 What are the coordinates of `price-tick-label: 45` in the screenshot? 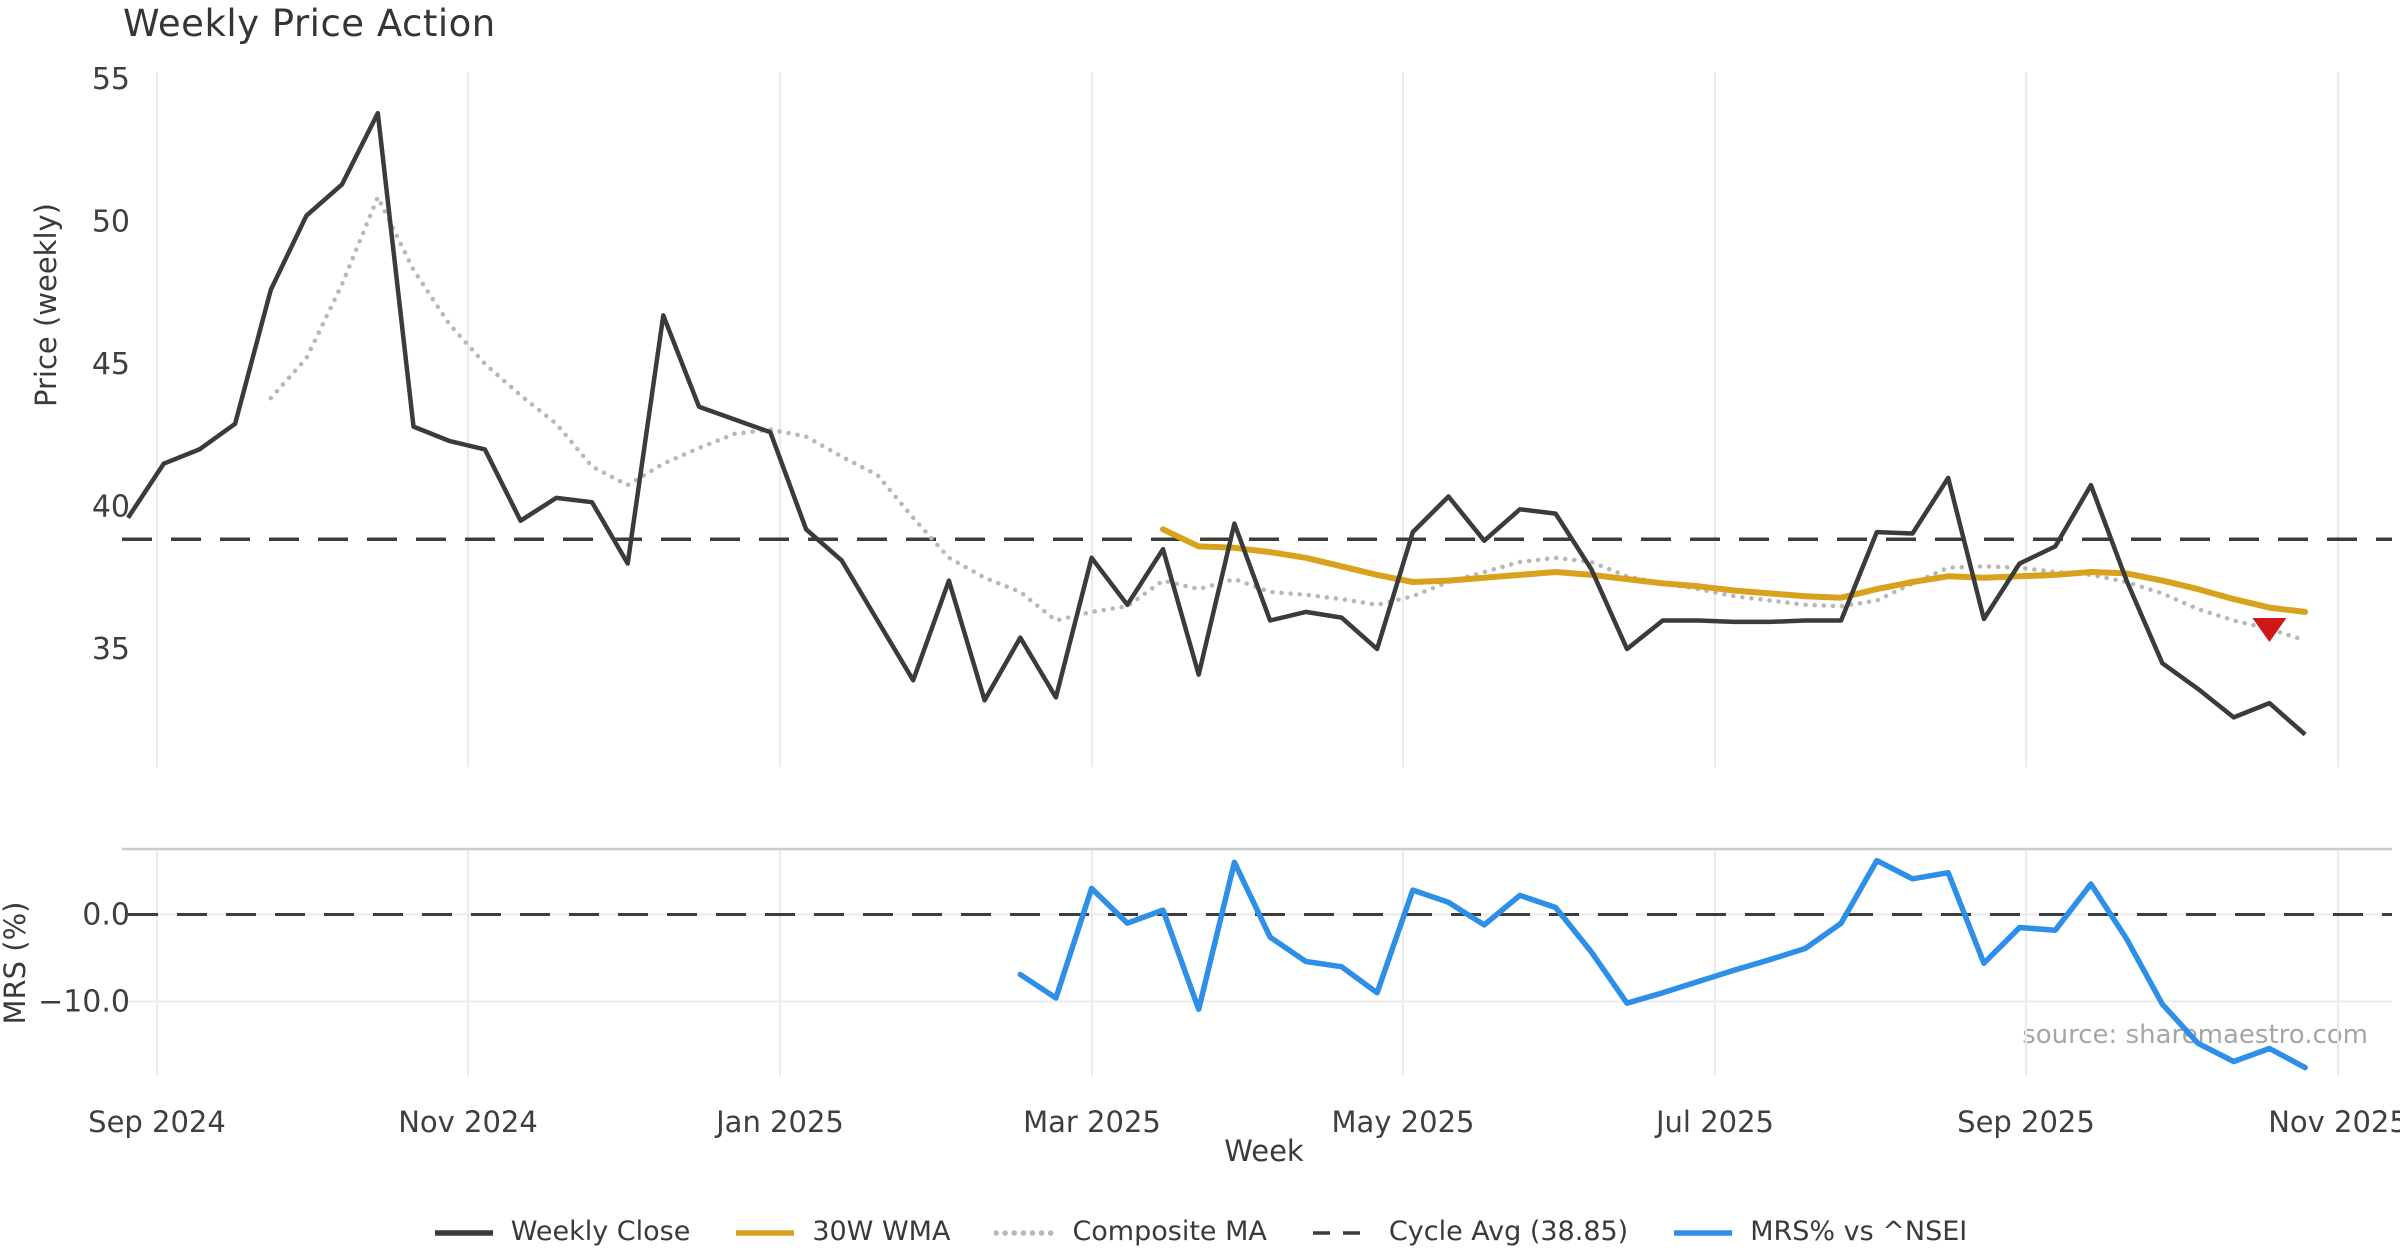 It's located at (111, 364).